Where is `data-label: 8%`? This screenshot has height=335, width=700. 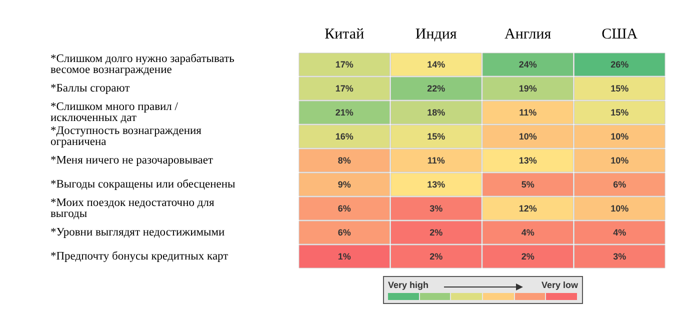 data-label: 8% is located at coordinates (344, 161).